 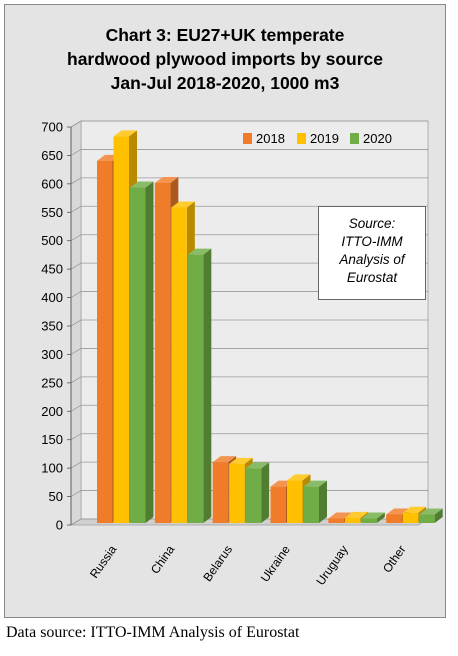 I want to click on category-label: Belarus, so click(x=217, y=563).